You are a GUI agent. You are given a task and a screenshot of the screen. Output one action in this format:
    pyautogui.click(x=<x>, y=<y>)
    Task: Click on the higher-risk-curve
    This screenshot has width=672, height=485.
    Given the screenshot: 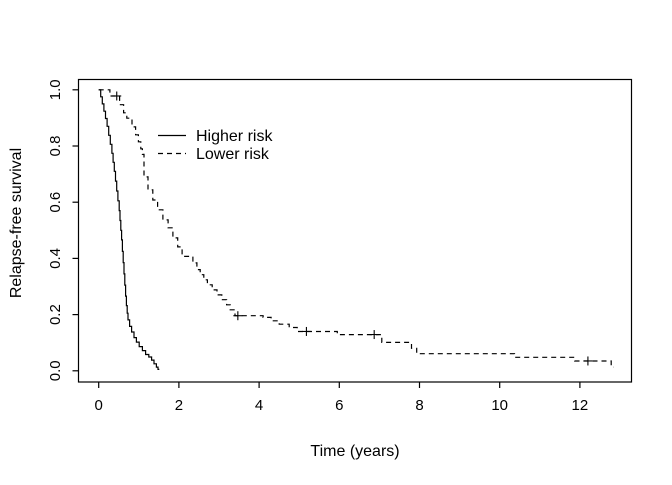 What is the action you would take?
    pyautogui.click(x=129, y=229)
    